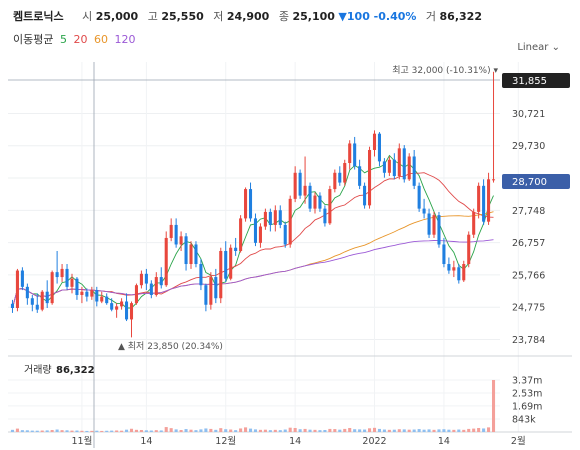 The image size is (580, 450). I want to click on low-value: 24,900, so click(248, 16).